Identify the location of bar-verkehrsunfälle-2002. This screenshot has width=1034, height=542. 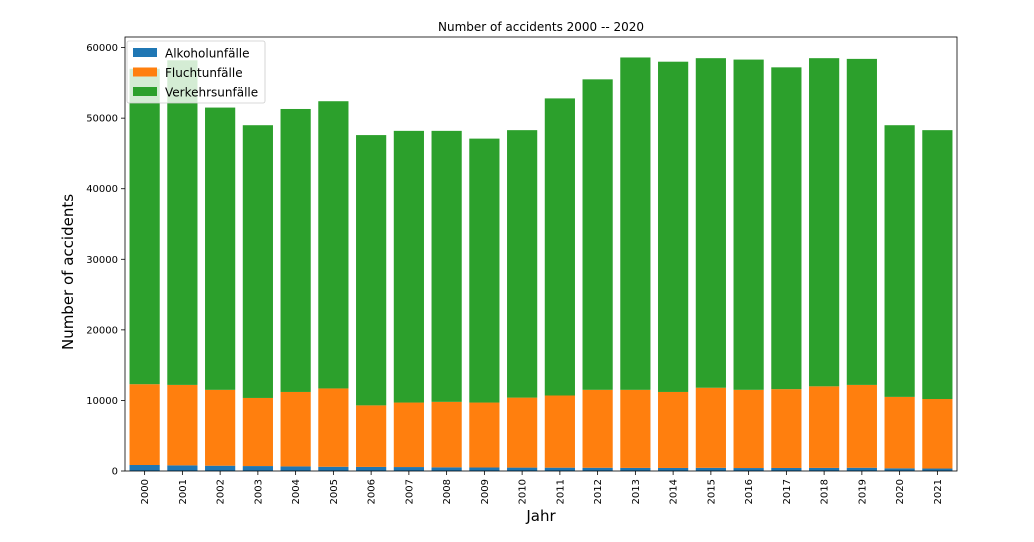
(220, 248).